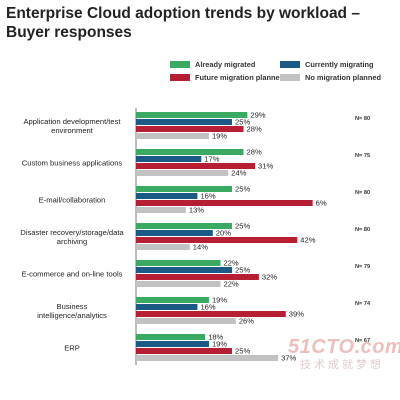 This screenshot has width=400, height=400. Describe the element at coordinates (215, 337) in the screenshot. I see `data-label: 18%` at that location.